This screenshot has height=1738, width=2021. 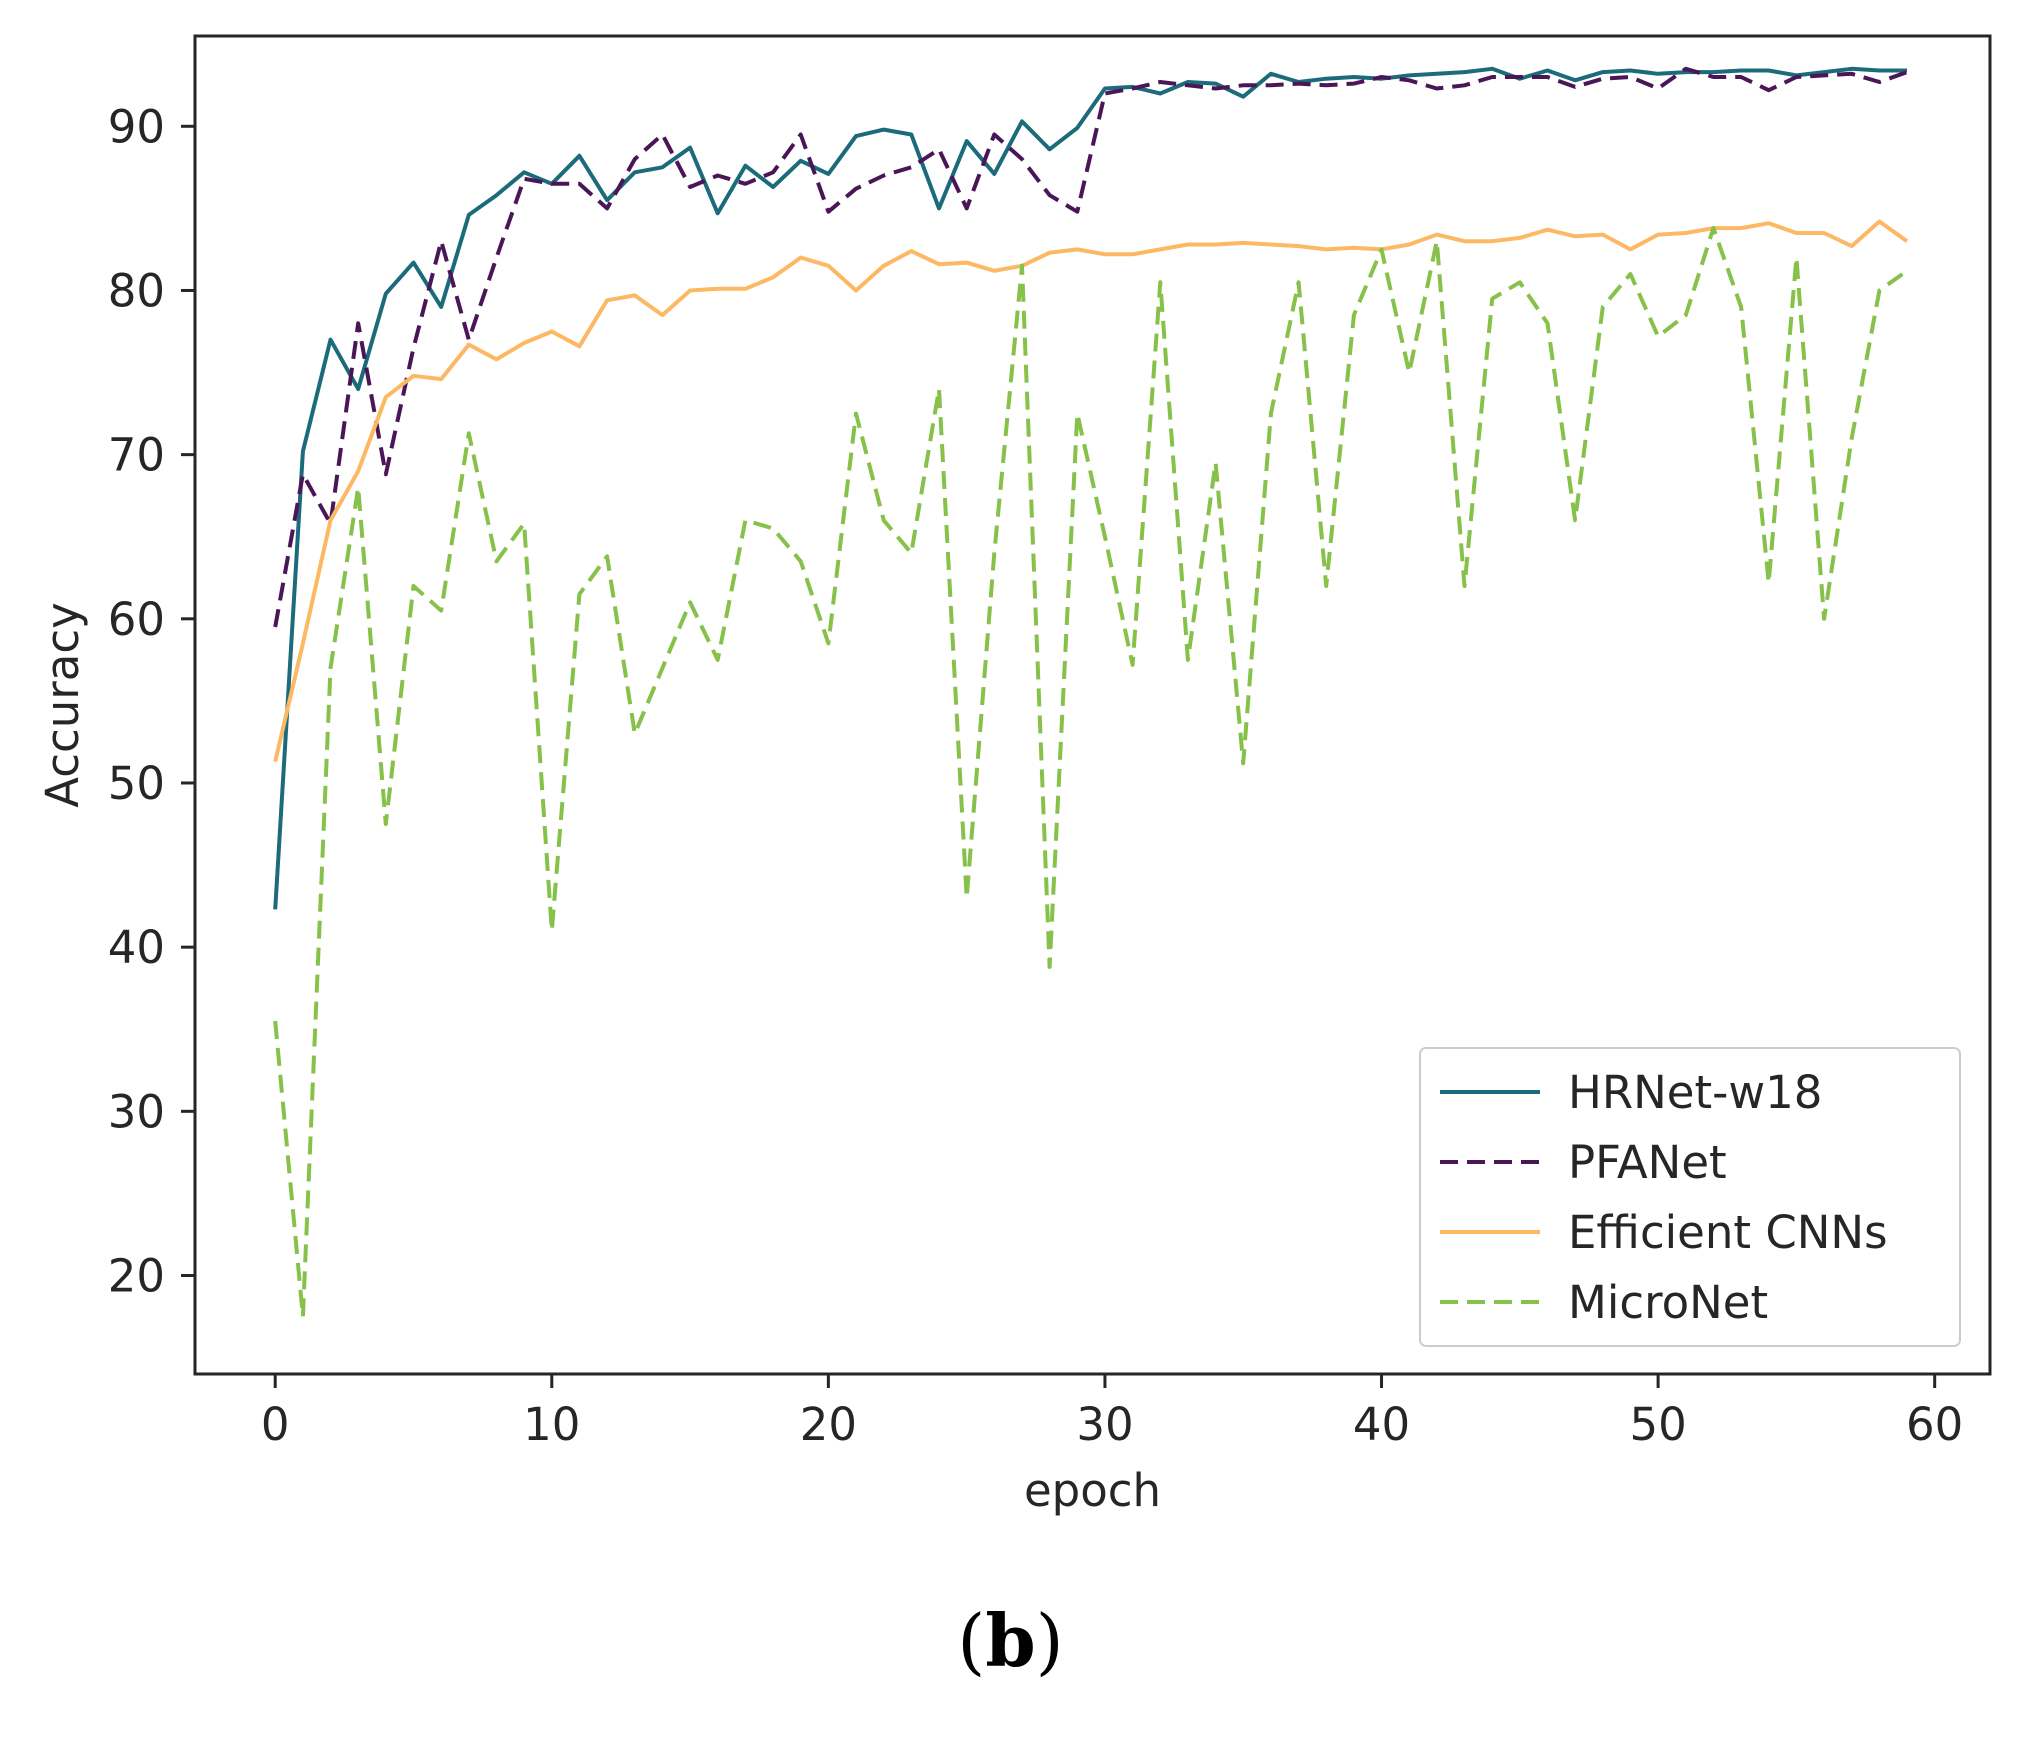 I want to click on y-tick-label: 50, so click(x=136, y=783).